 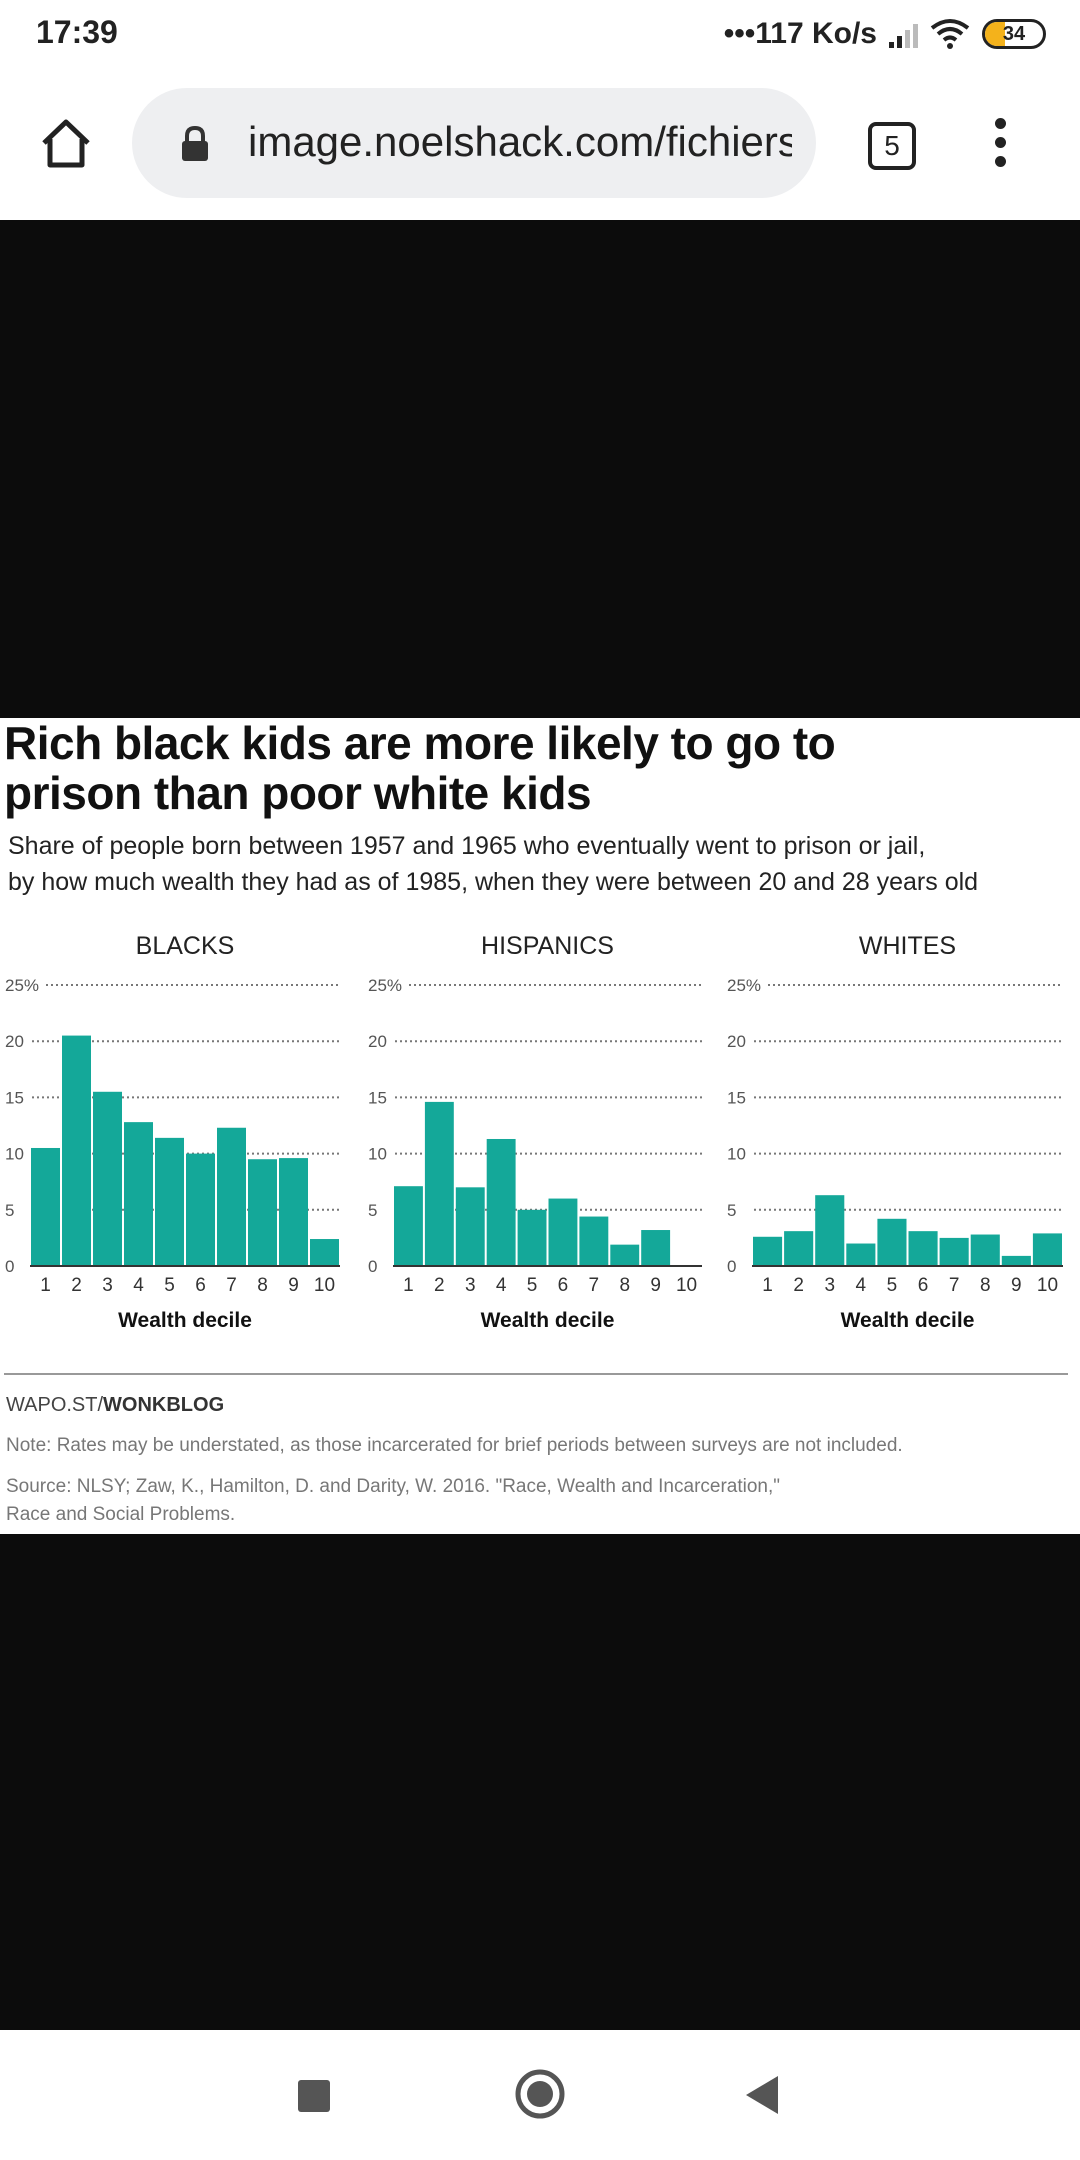 I want to click on headline-line-2: prison than poor white kids, so click(x=298, y=793).